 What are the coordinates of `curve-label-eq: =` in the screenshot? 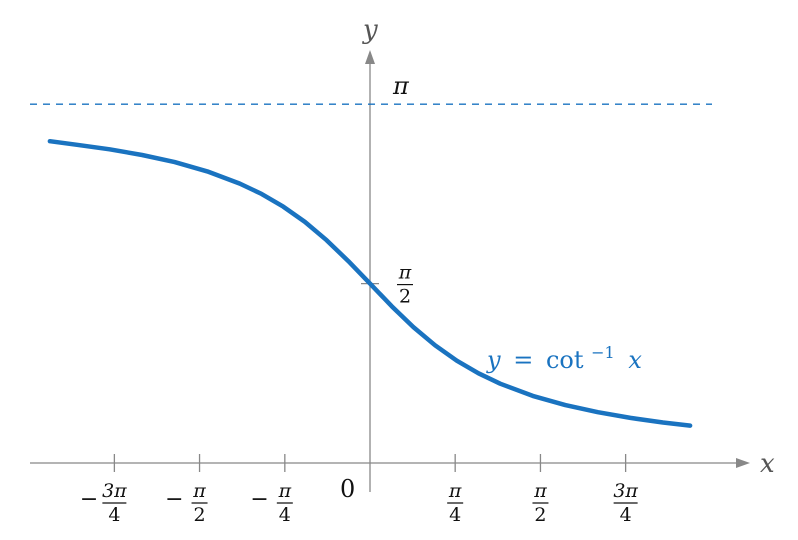 It's located at (523, 360).